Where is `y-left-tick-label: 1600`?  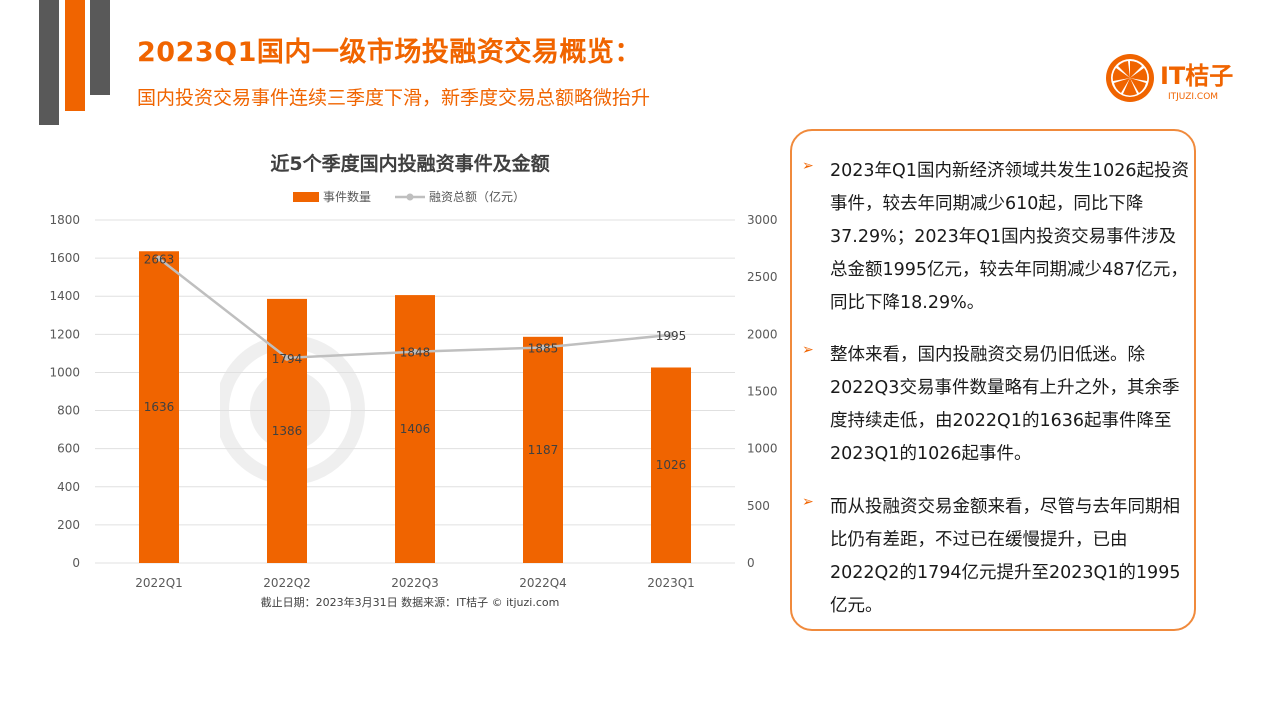
y-left-tick-label: 1600 is located at coordinates (64, 258).